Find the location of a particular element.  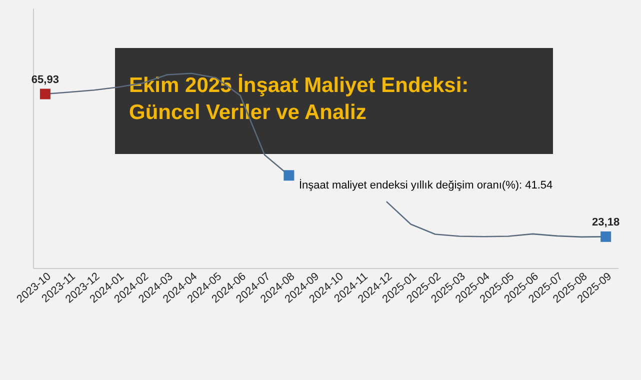

data-label: 23,18 is located at coordinates (606, 222).